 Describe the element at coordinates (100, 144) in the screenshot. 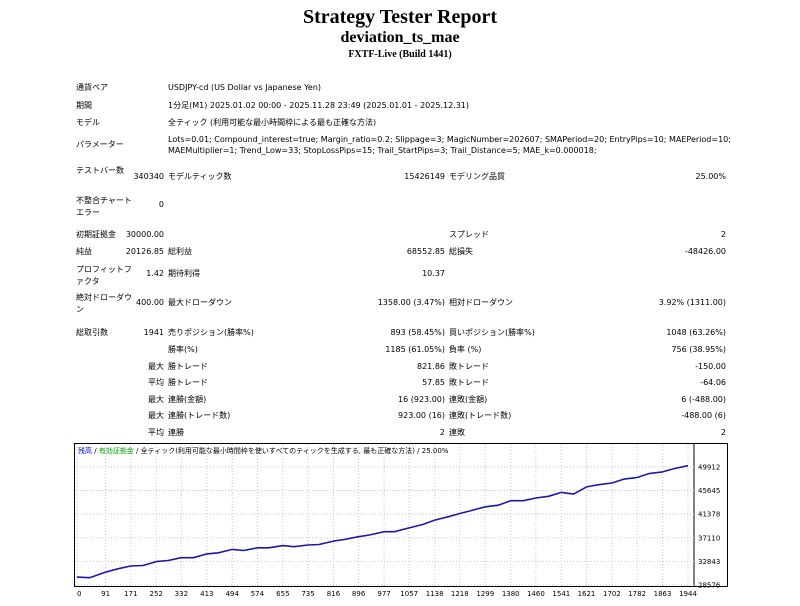

I see `params-label: パラメーター` at that location.